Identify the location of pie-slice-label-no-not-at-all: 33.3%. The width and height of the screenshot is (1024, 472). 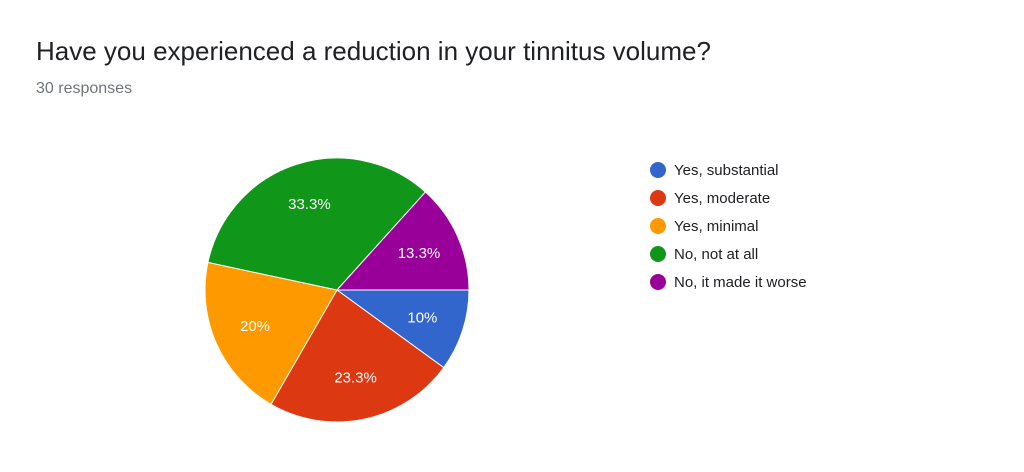
(309, 204).